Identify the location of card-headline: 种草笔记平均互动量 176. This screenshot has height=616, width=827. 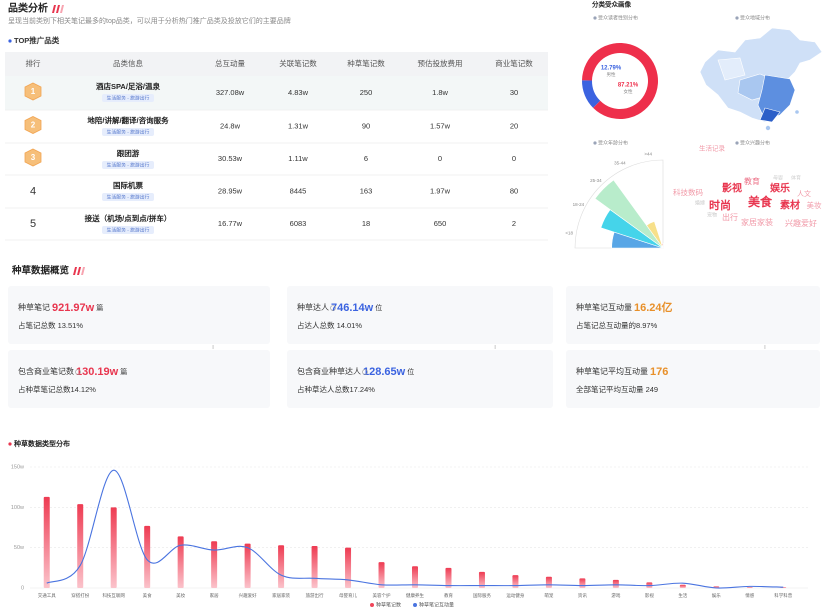
(622, 372).